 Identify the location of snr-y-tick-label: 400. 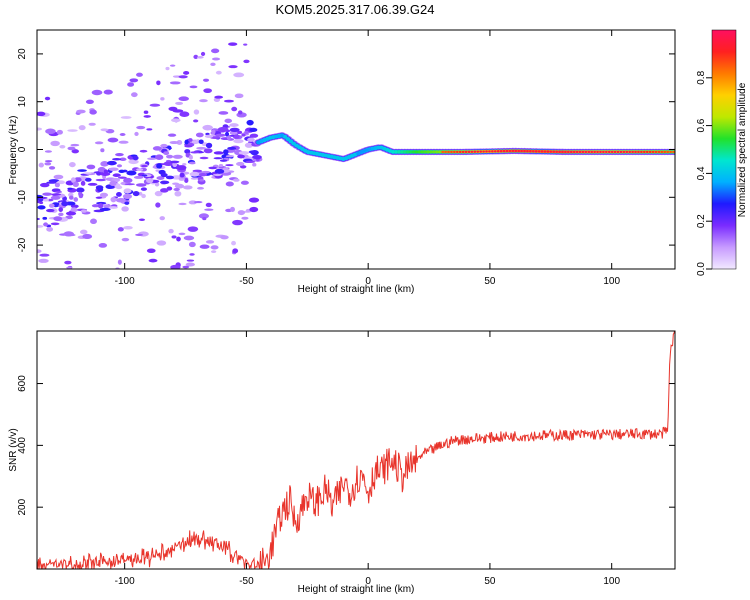
(22, 445).